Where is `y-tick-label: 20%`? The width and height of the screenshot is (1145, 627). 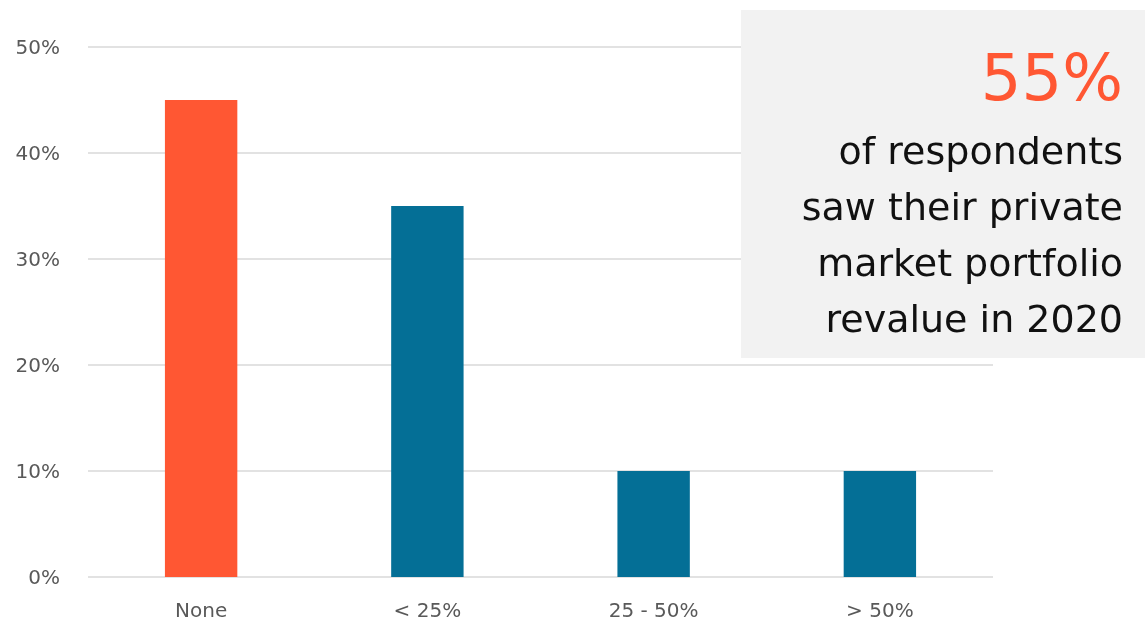 y-tick-label: 20% is located at coordinates (37, 365).